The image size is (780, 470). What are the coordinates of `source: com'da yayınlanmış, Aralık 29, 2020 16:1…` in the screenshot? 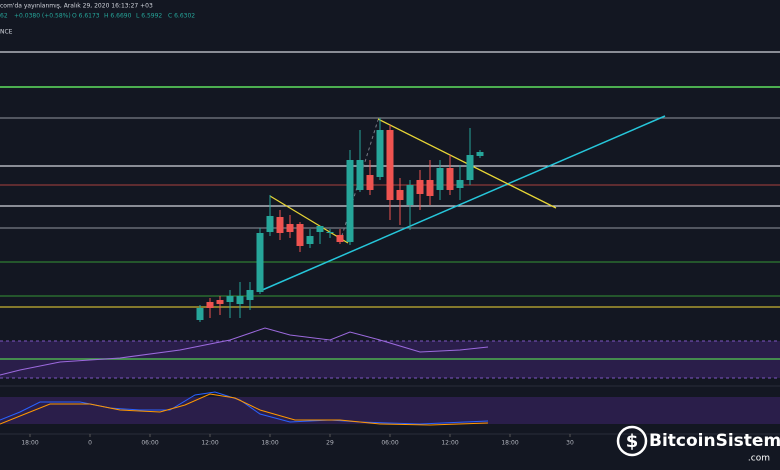 It's located at (76, 6).